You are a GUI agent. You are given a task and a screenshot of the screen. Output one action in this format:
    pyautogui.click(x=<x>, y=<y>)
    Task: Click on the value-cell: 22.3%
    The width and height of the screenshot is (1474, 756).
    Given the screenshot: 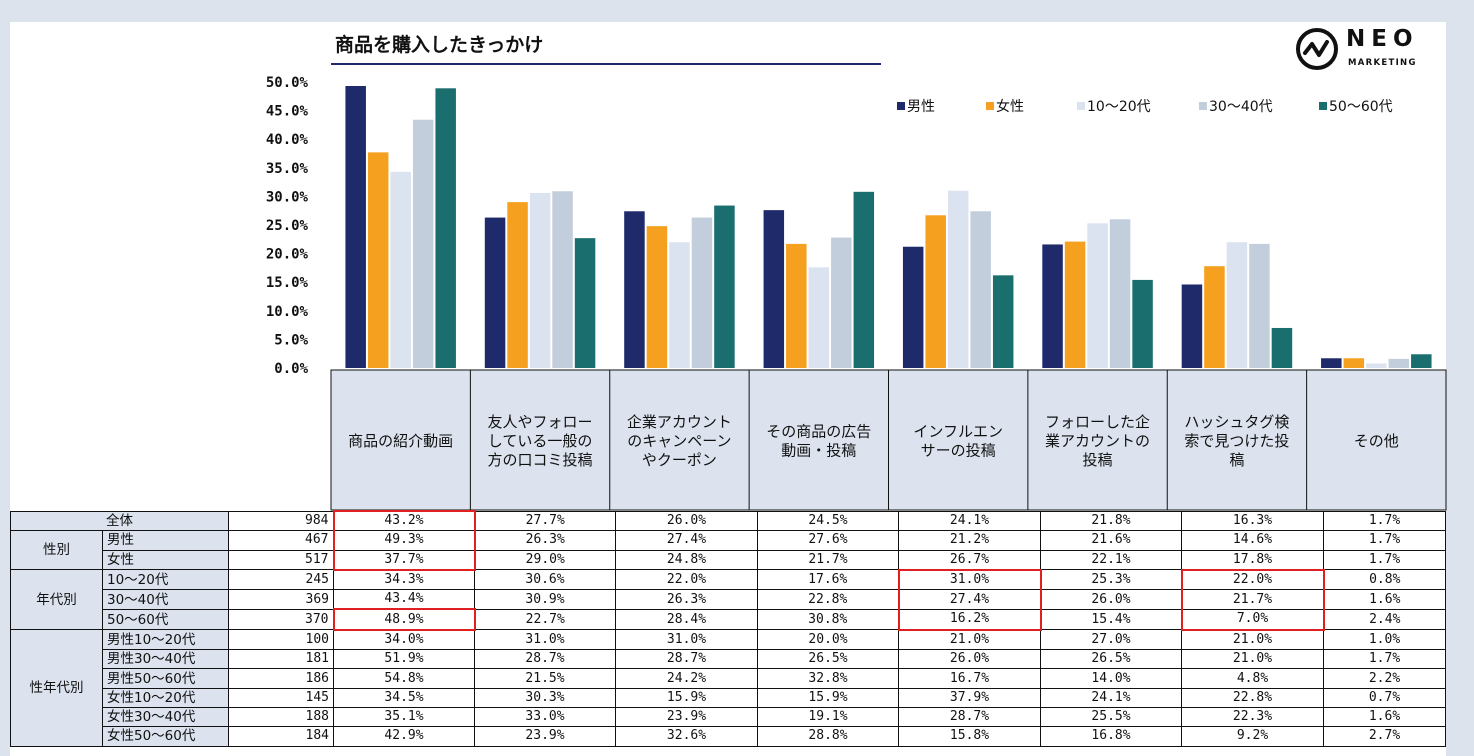 What is the action you would take?
    pyautogui.click(x=1252, y=717)
    